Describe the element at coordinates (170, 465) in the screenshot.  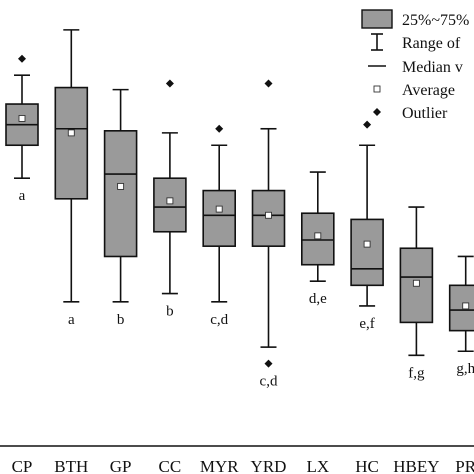
I see `x-tick-label: CC` at that location.